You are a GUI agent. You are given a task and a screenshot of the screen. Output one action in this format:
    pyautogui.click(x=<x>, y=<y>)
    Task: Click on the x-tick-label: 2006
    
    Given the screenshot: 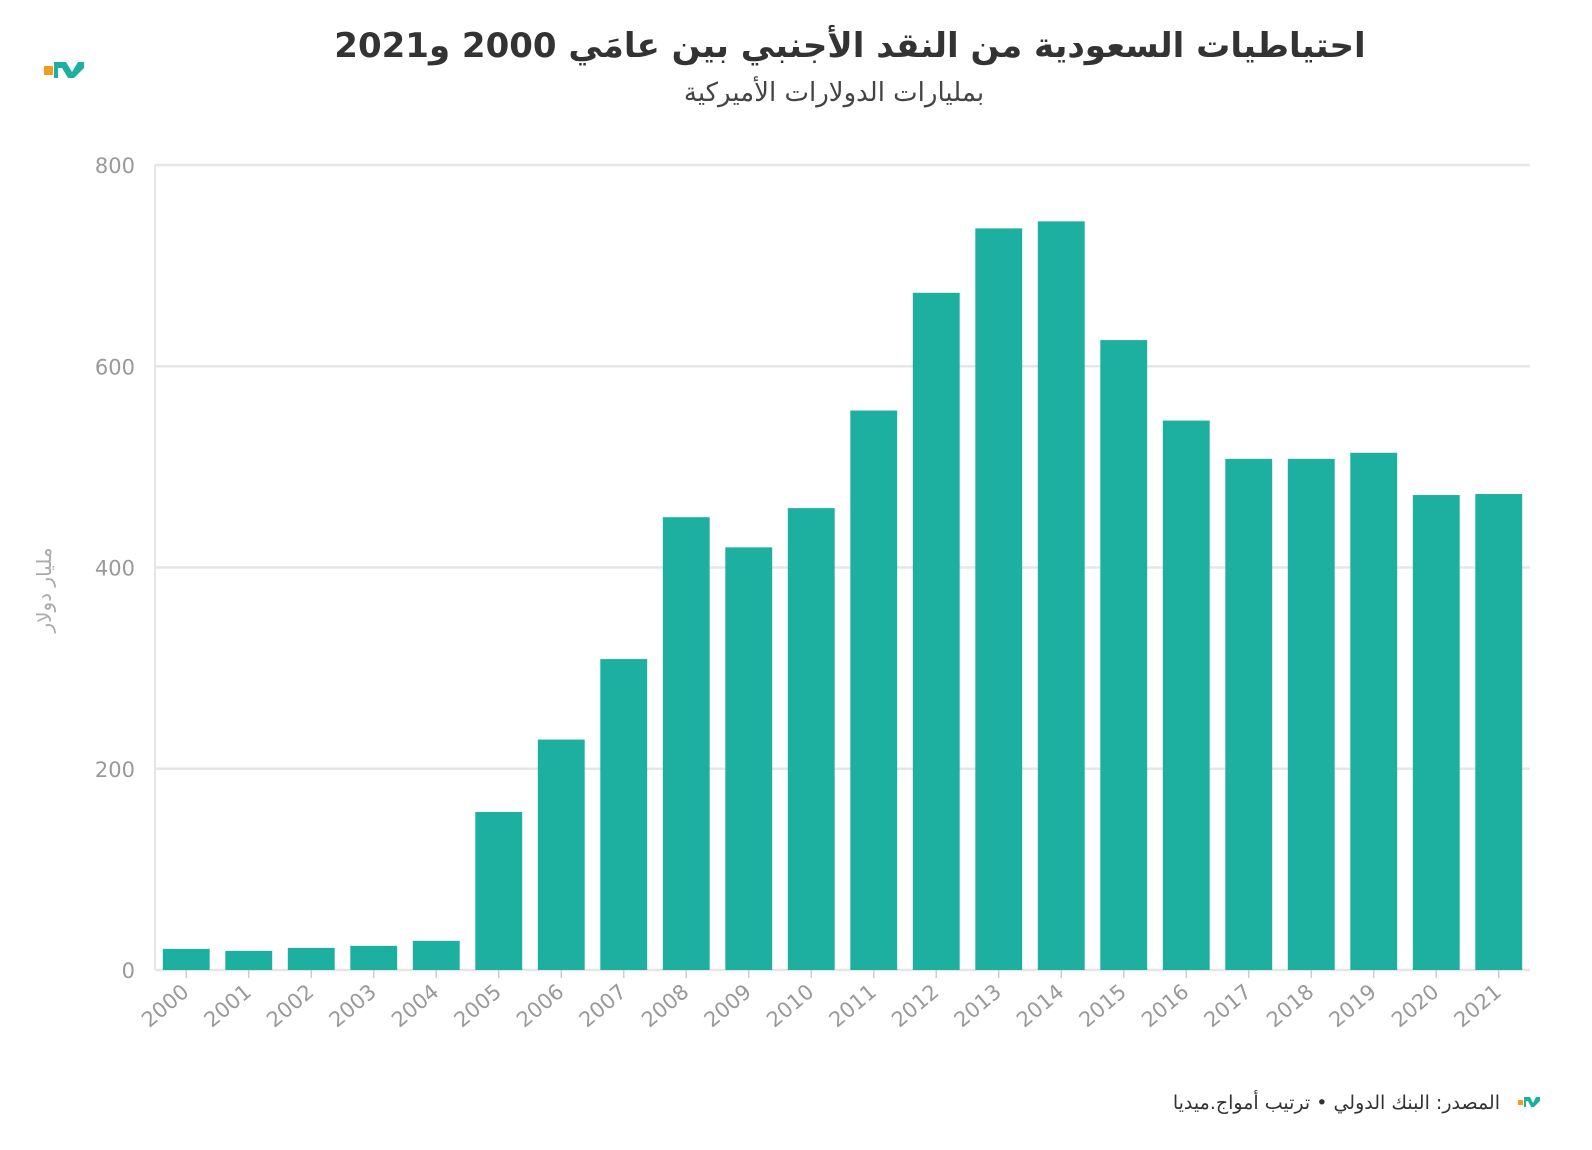 What is the action you would take?
    pyautogui.click(x=540, y=1005)
    